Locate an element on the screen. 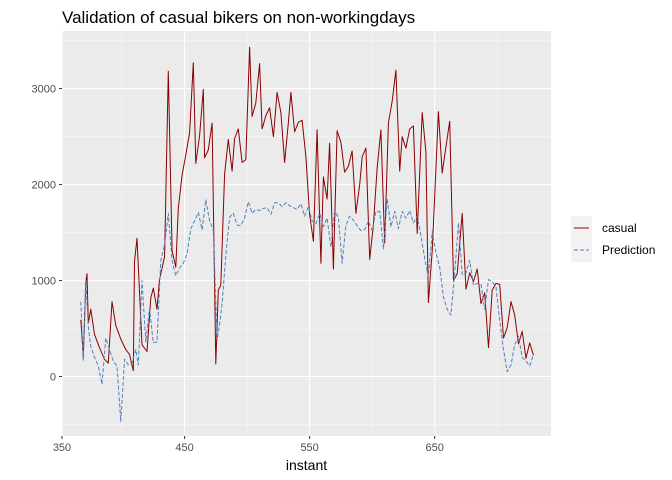  x-tick-label: 350 is located at coordinates (62, 448).